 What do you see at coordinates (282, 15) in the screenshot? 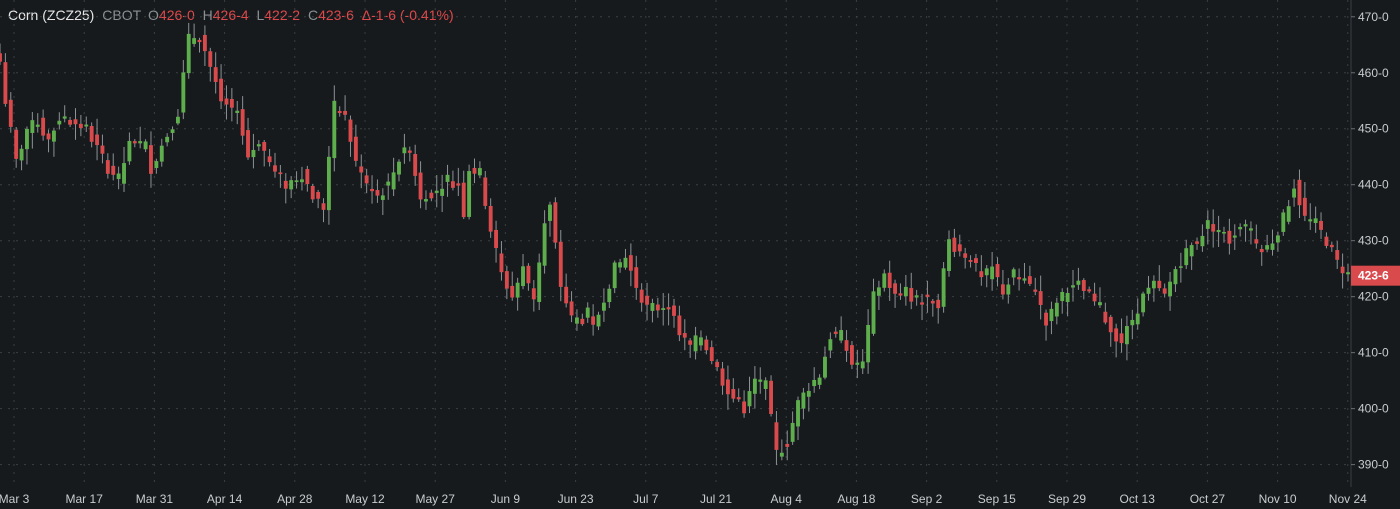
I see `low-value: 422-2` at bounding box center [282, 15].